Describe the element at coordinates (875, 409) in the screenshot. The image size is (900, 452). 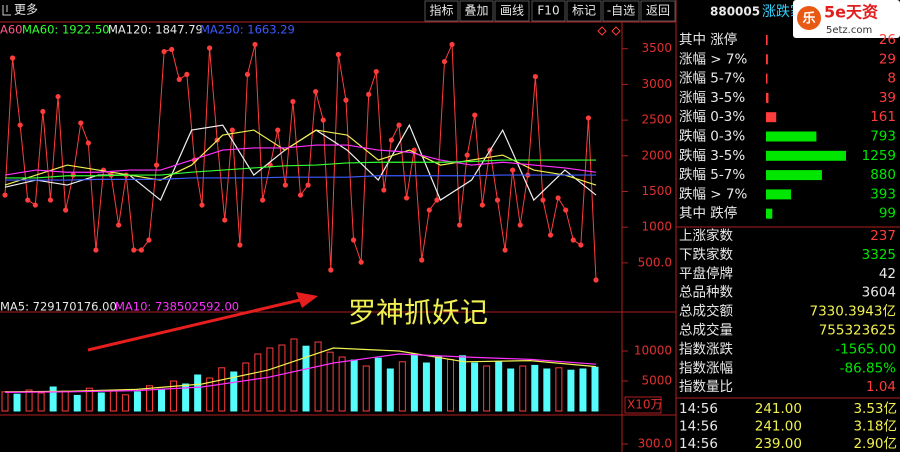
I see `tick-amount: 3.53亿` at that location.